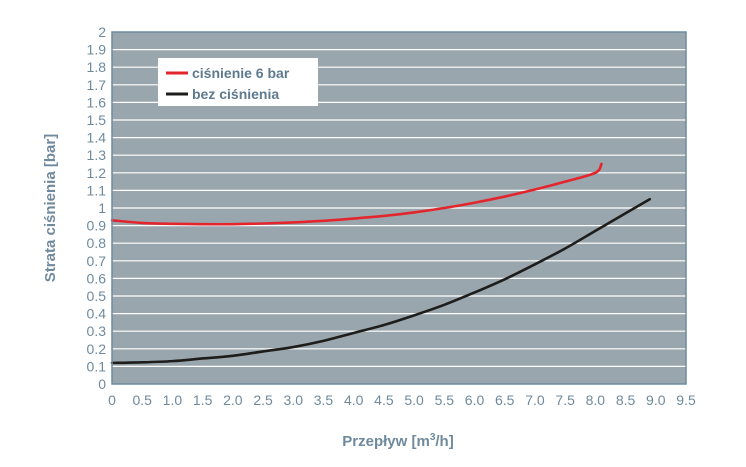 Image resolution: width=746 pixels, height=467 pixels. Describe the element at coordinates (102, 384) in the screenshot. I see `y-tick-label: 0` at that location.